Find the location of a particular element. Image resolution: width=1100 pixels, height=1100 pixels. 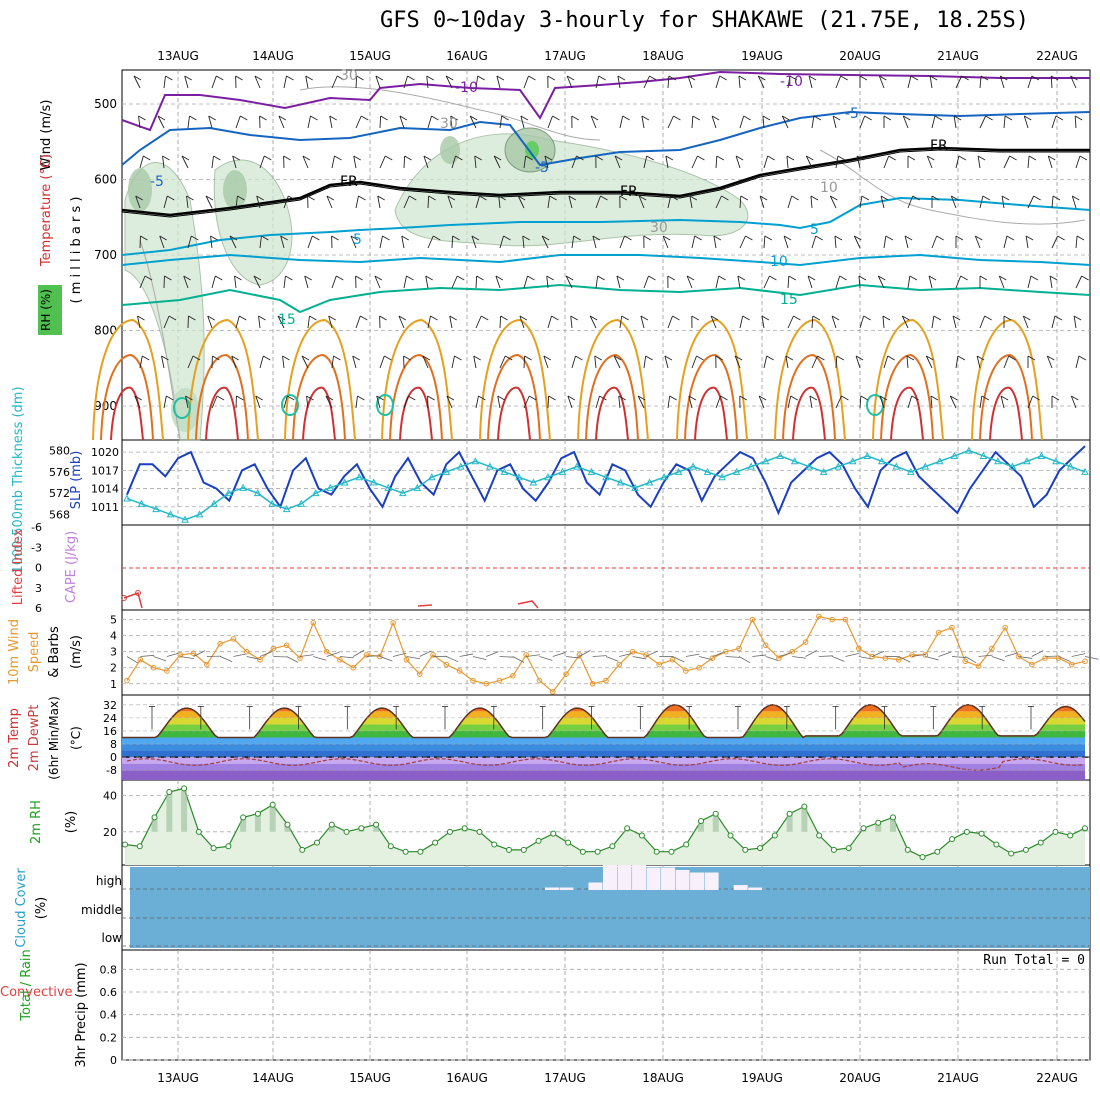

rh-shading is located at coordinates (571, 190).